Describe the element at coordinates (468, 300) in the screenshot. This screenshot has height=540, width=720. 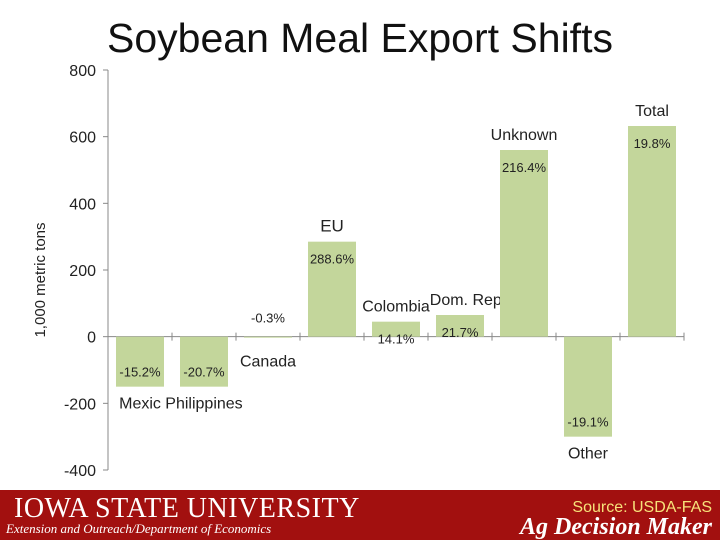
I see `category-label: Dom. Rep.` at that location.